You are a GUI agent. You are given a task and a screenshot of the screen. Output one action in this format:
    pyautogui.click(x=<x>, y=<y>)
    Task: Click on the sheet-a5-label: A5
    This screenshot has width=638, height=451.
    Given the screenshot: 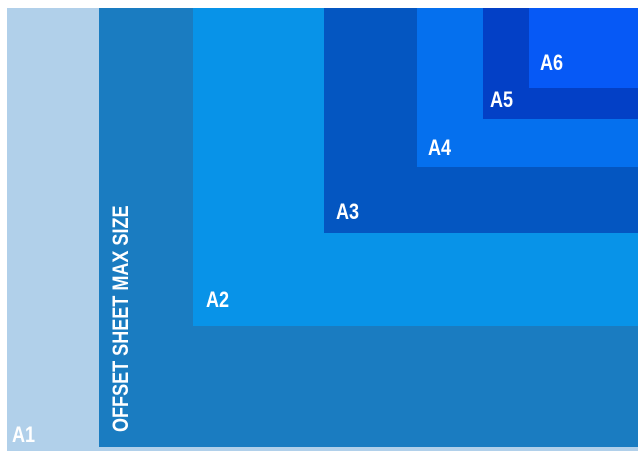 What is the action you would take?
    pyautogui.click(x=502, y=99)
    